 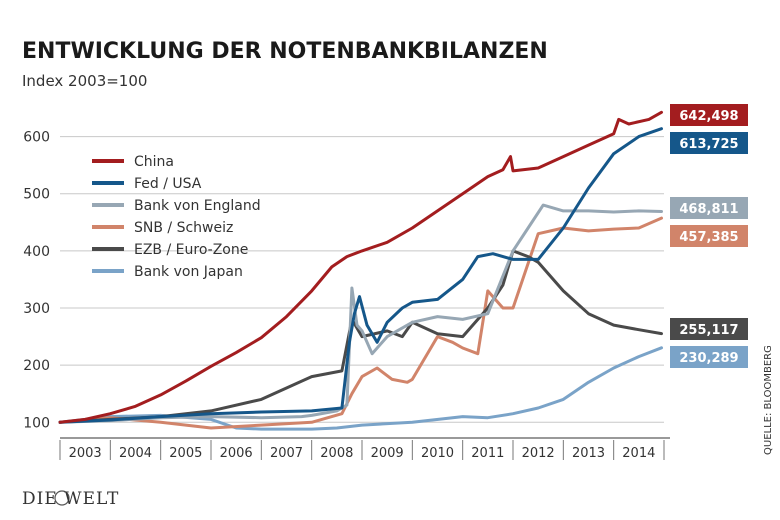 I want to click on x-tick-label: 2010, so click(x=437, y=453).